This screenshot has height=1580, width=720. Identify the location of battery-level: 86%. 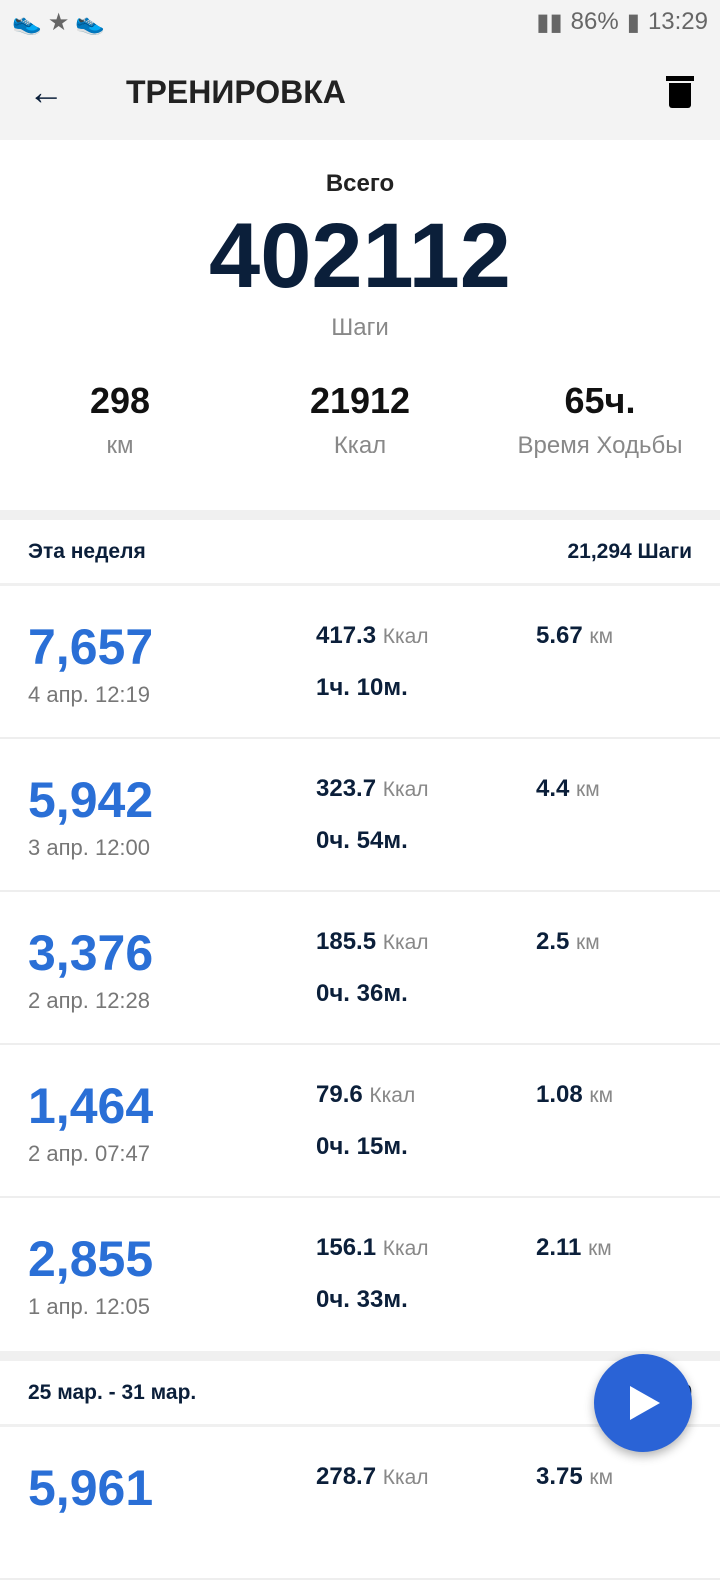
(594, 21).